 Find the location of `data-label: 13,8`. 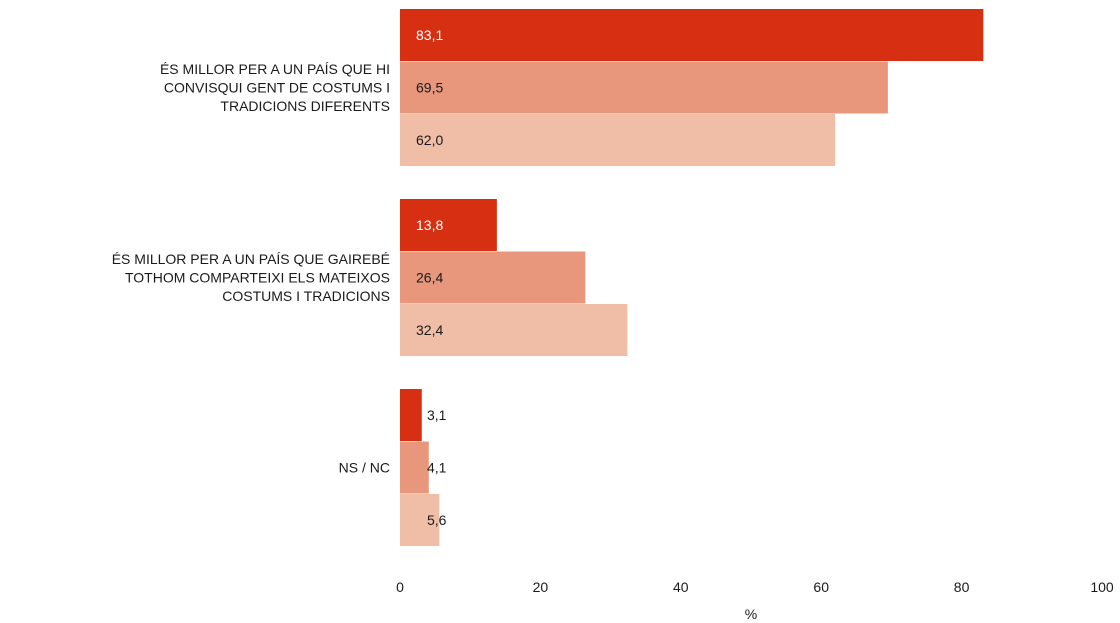

data-label: 13,8 is located at coordinates (429, 225).